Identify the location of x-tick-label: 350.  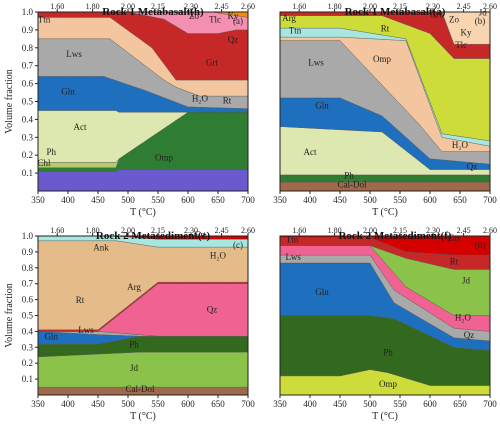
(280, 200).